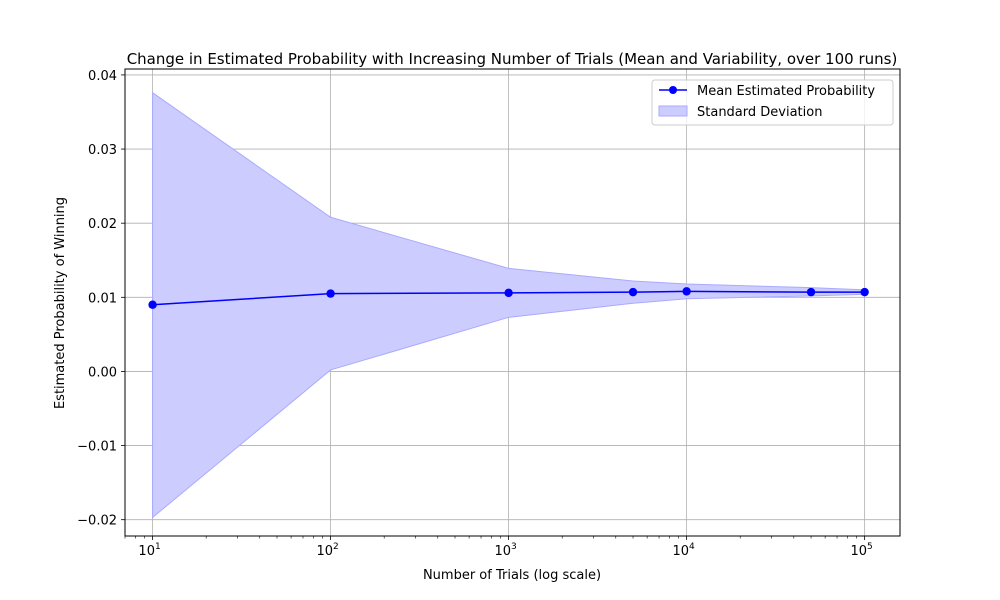  Describe the element at coordinates (60, 303) in the screenshot. I see `y-axis-title: Estimated Probability of Winning` at that location.